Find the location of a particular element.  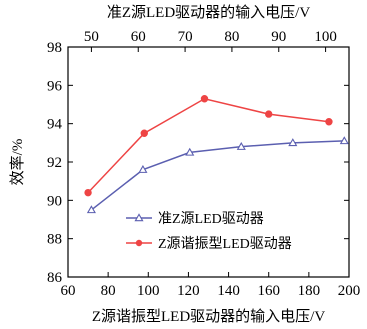

y-axis-title: 效率/% is located at coordinates (17, 162).